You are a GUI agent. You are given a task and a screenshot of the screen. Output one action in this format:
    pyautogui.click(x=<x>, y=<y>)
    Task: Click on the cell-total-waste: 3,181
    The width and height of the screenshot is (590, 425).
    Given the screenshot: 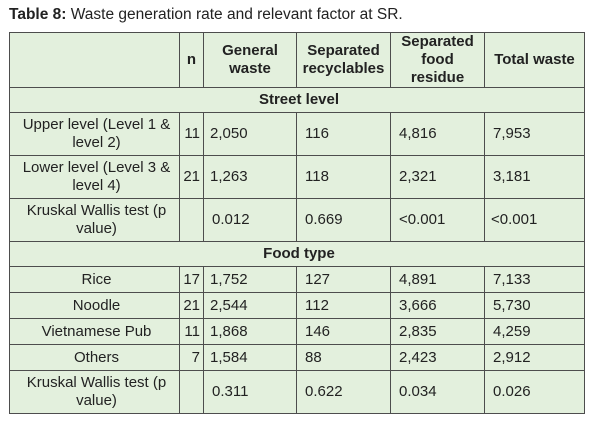 What is the action you would take?
    pyautogui.click(x=534, y=177)
    